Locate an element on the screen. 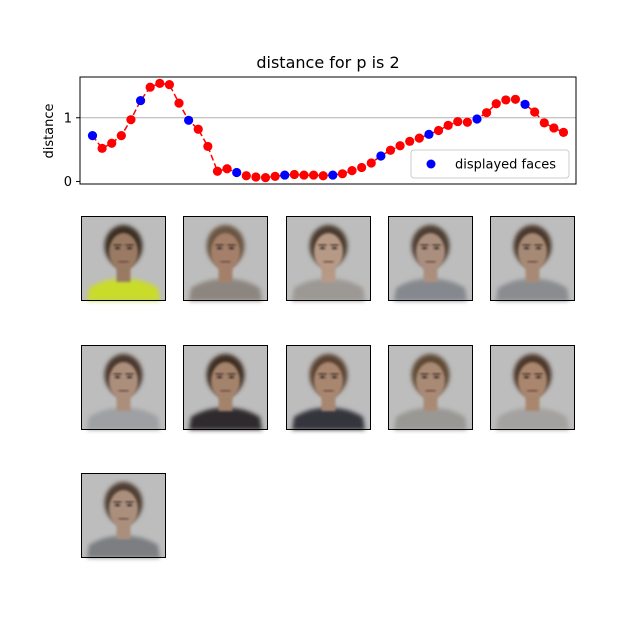 The width and height of the screenshot is (640, 640). y-ticks: 01 is located at coordinates (72, 150).